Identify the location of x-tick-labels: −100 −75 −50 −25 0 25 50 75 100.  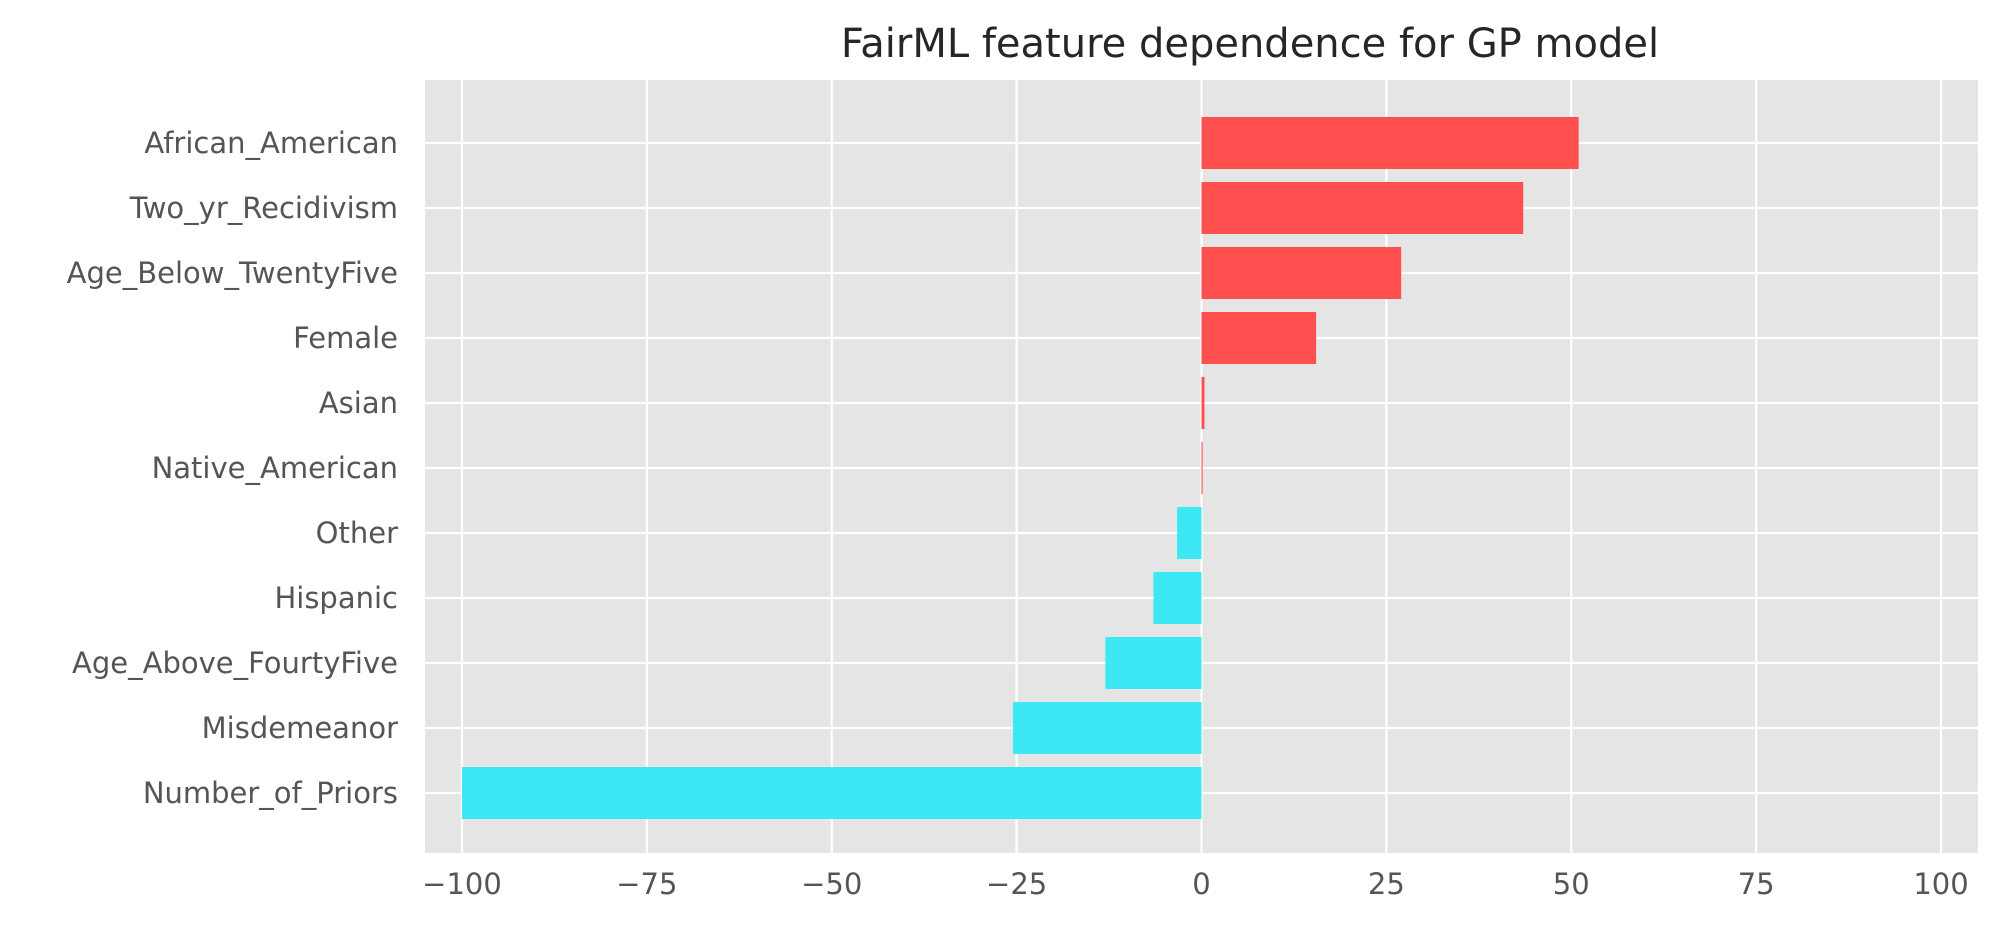
(1195, 884).